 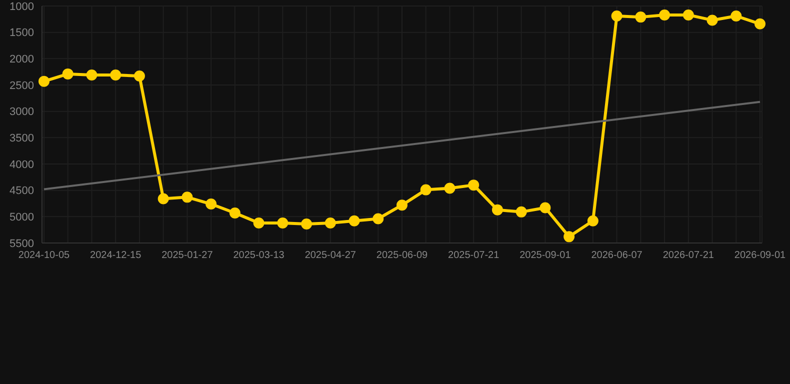 I want to click on x-tick-label: 2024-10-05, so click(x=44, y=256).